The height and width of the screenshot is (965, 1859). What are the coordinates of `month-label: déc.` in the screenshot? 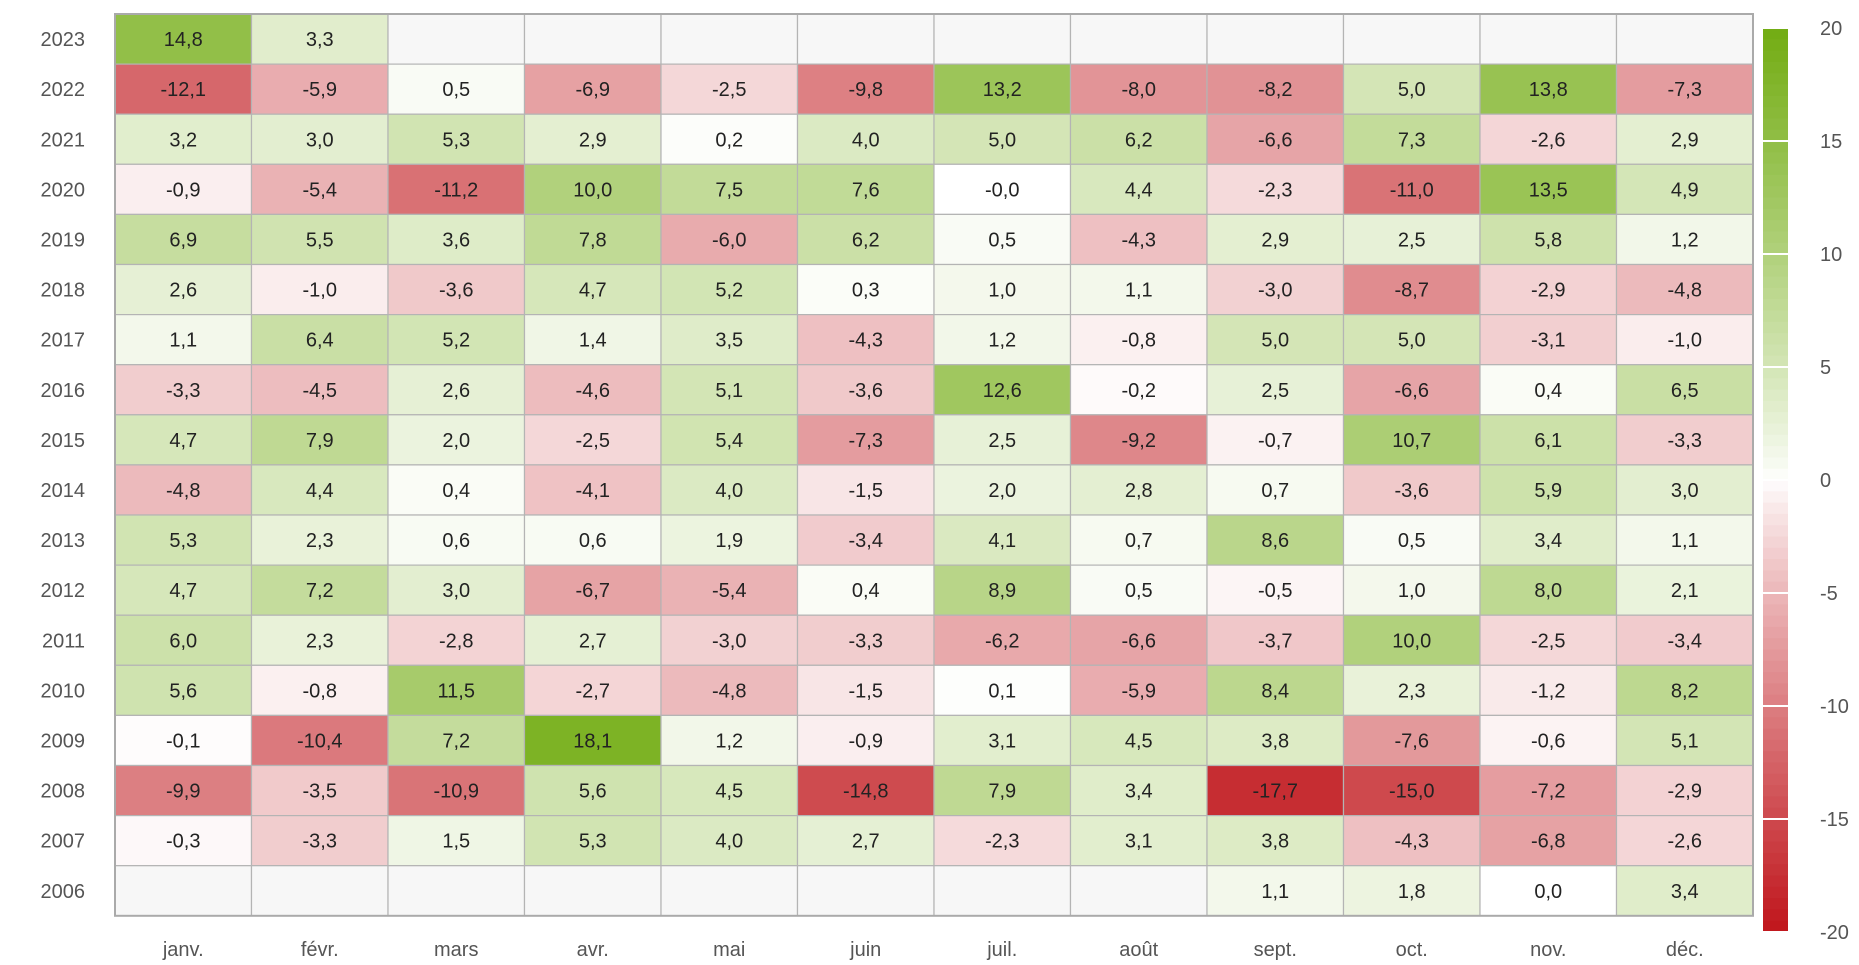 It's located at (1685, 950).